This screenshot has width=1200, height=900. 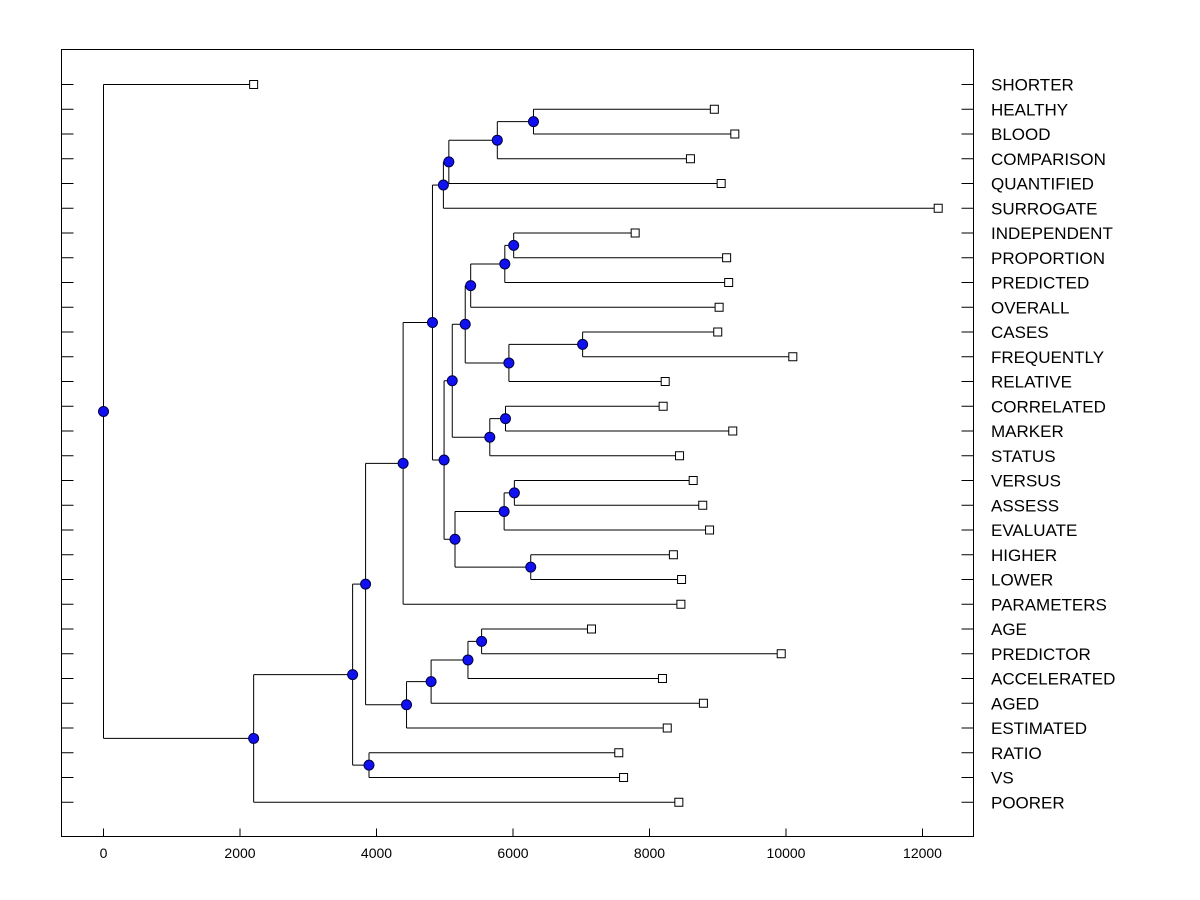 What do you see at coordinates (452, 381) in the screenshot?
I see `merge-node-n_mid_b` at bounding box center [452, 381].